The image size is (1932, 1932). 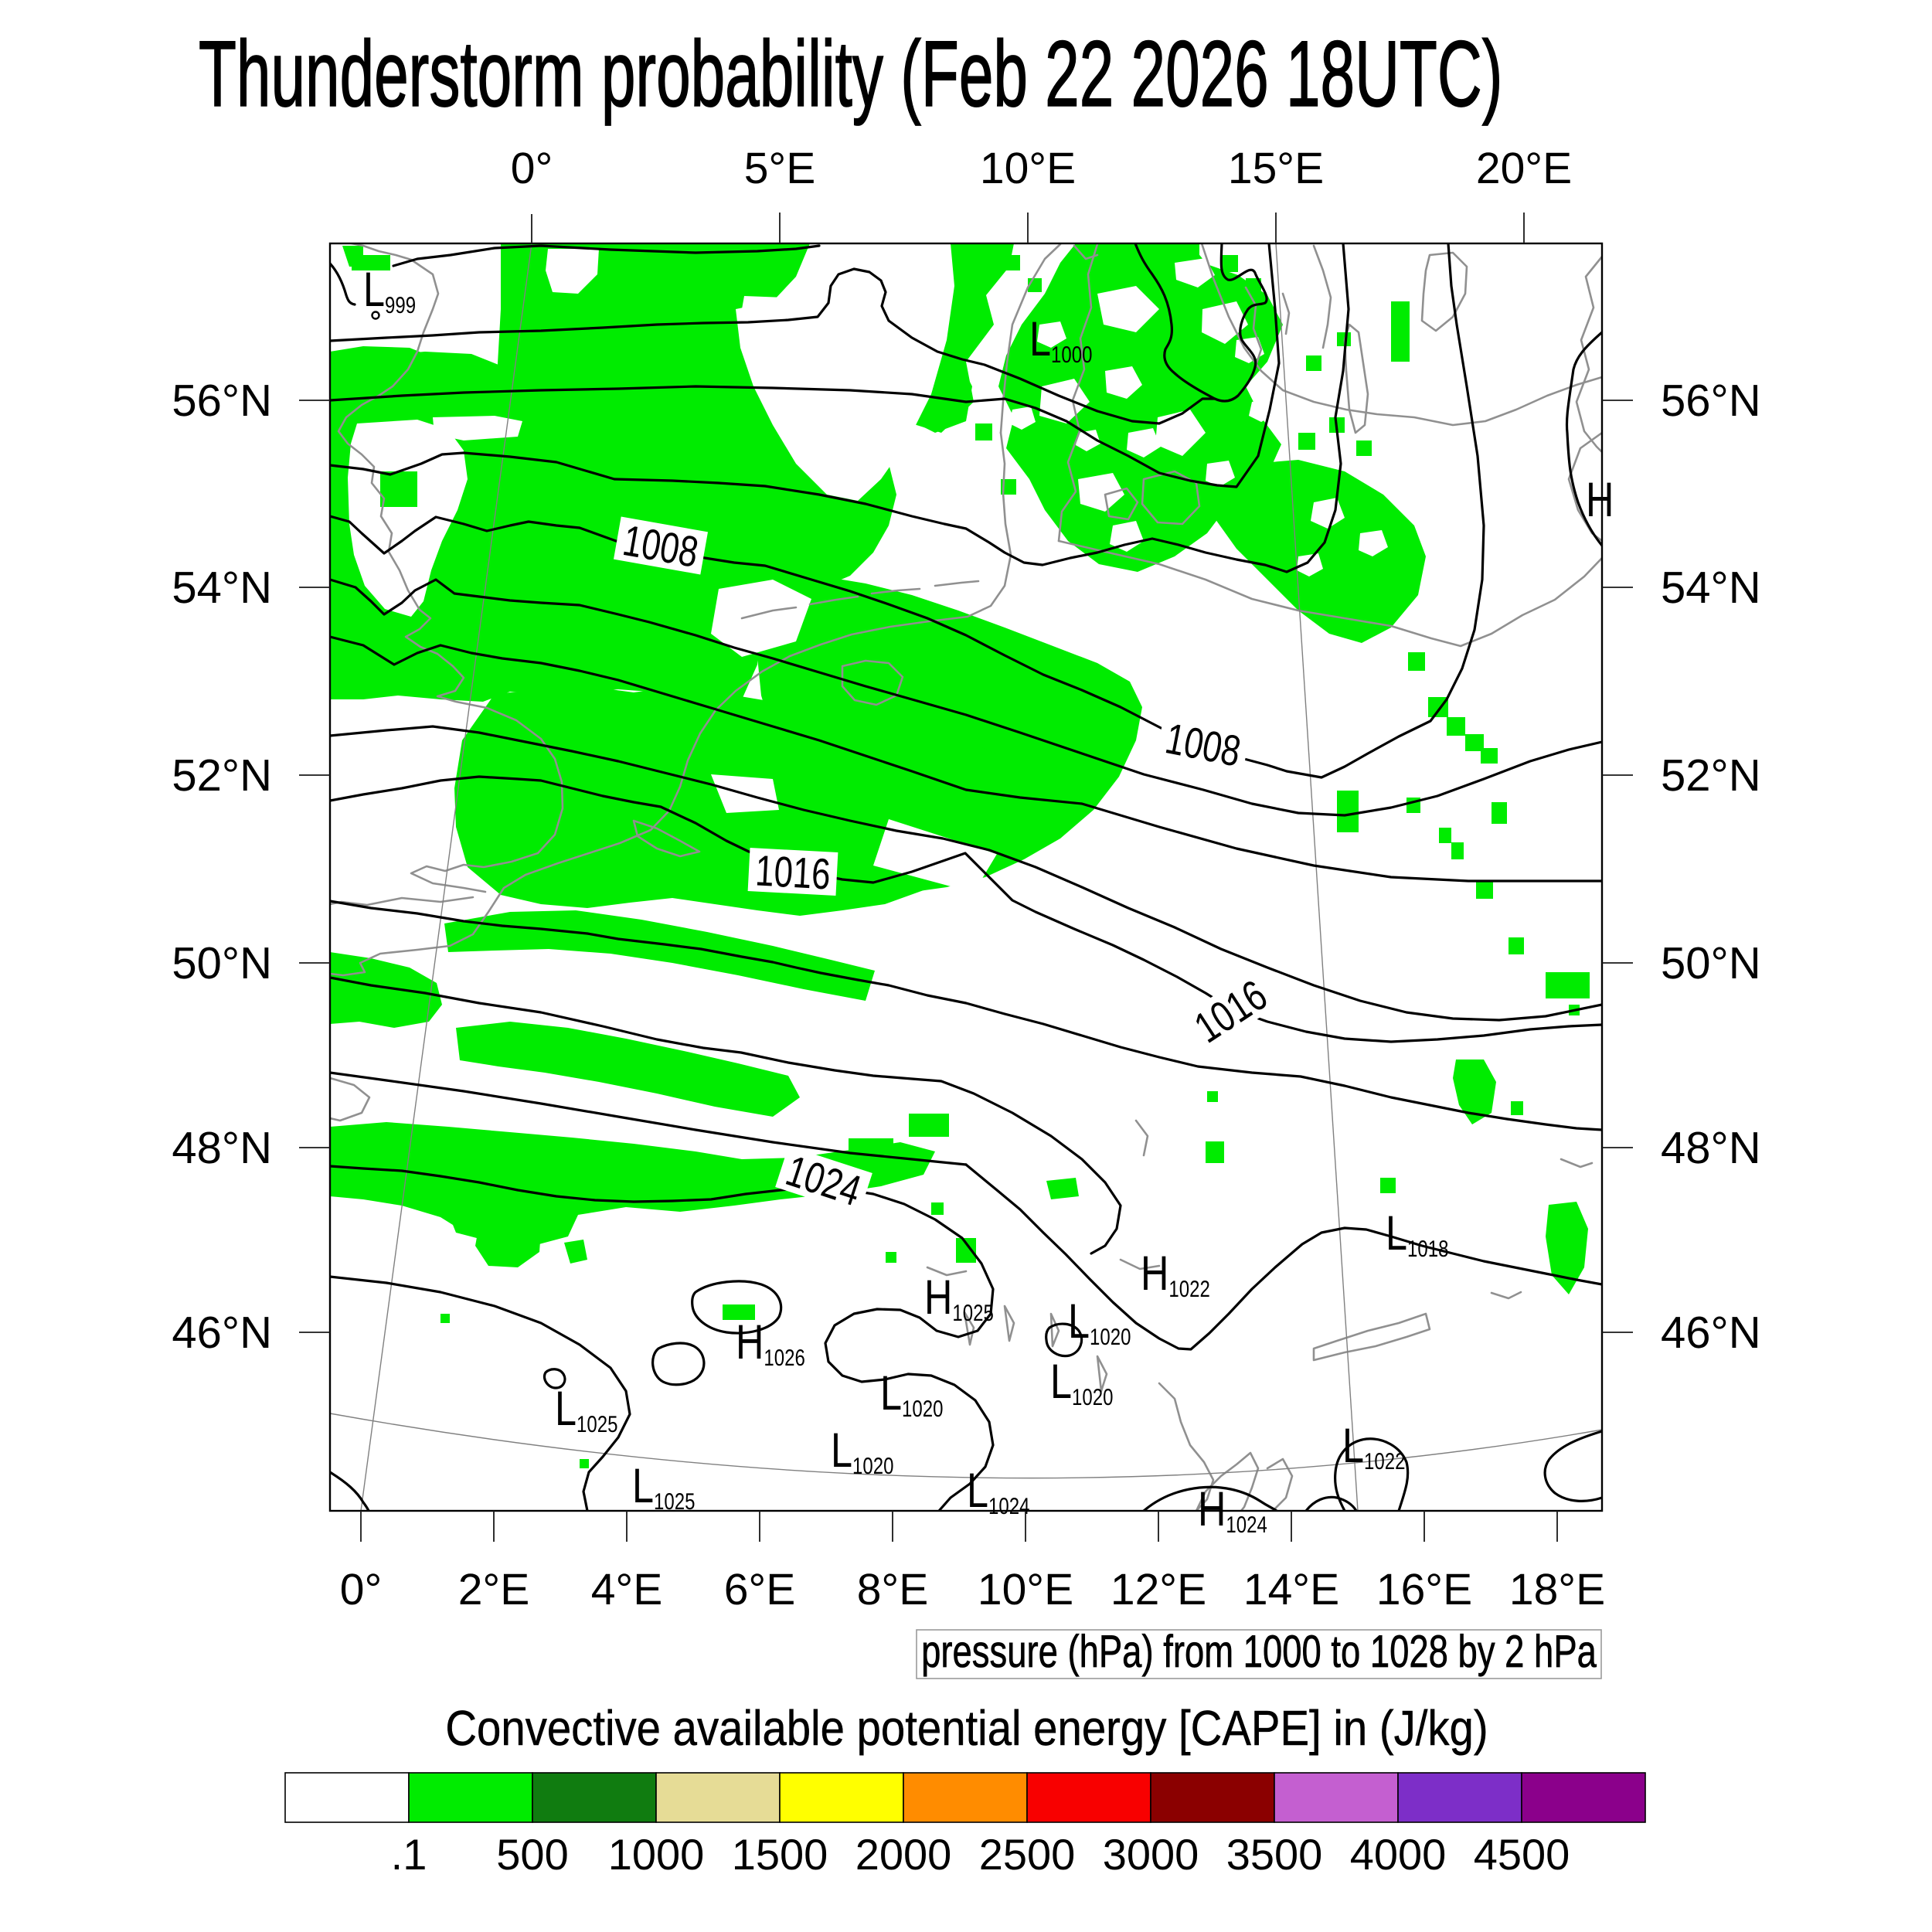 What do you see at coordinates (1557, 1589) in the screenshot?
I see `svg-text: 18°E` at bounding box center [1557, 1589].